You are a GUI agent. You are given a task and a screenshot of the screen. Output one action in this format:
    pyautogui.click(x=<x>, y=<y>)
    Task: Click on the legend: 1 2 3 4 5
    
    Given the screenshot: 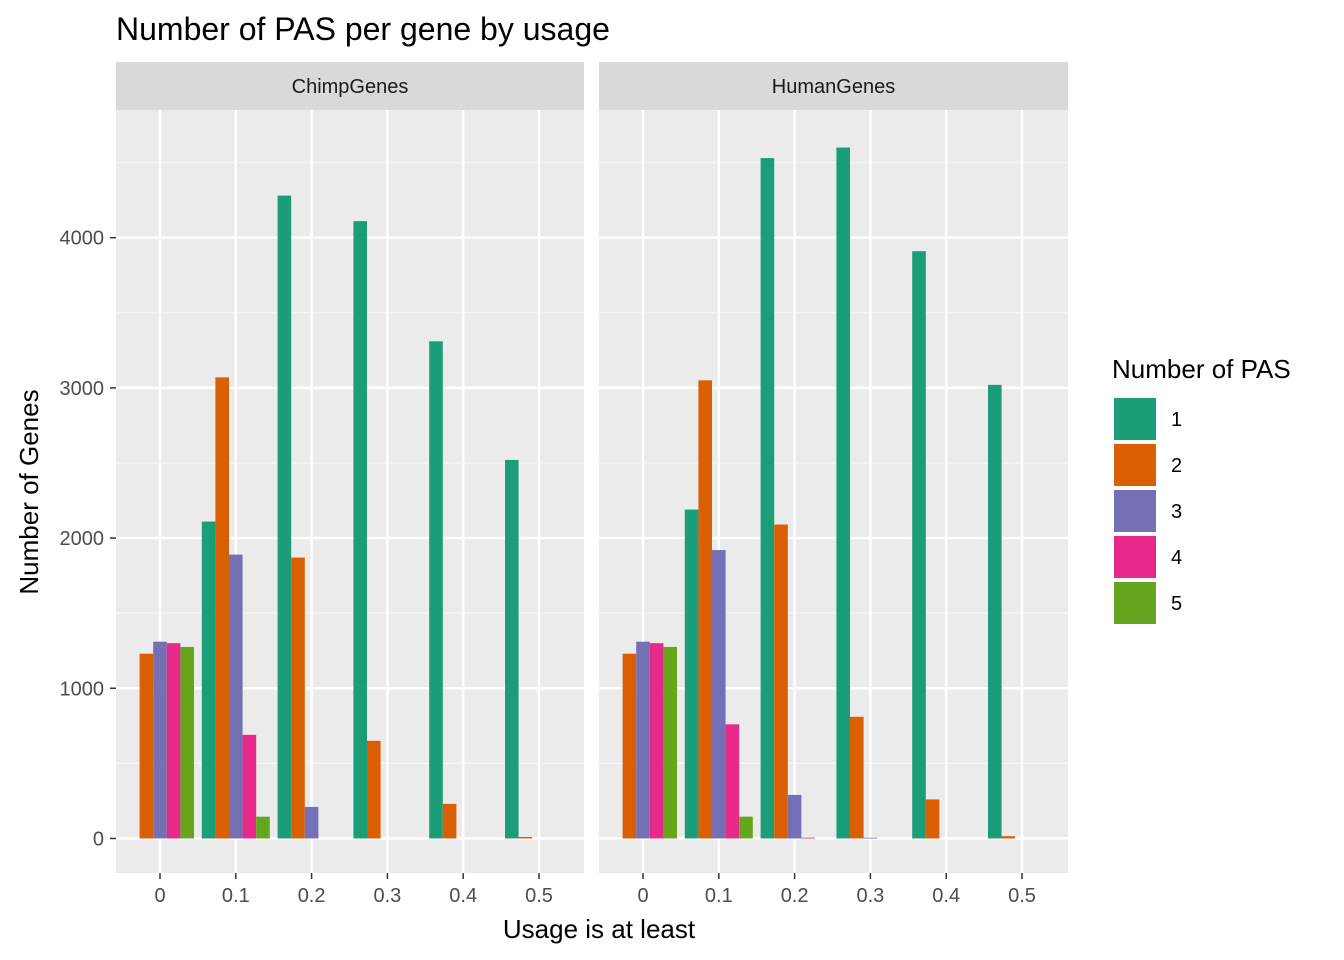 What is the action you would take?
    pyautogui.click(x=1148, y=511)
    